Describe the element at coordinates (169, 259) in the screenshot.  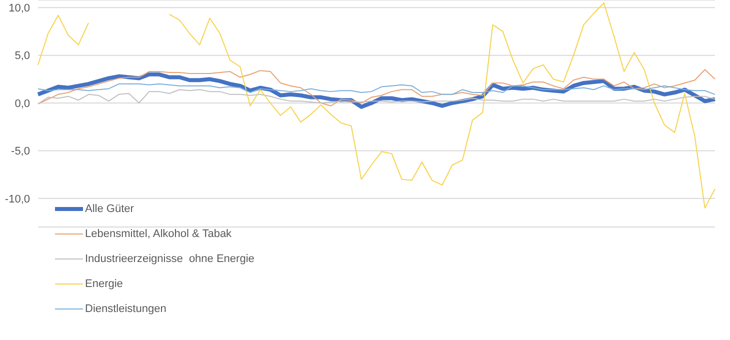
I see `legend-label: Industrieerzeignisse ohne Energie` at that location.